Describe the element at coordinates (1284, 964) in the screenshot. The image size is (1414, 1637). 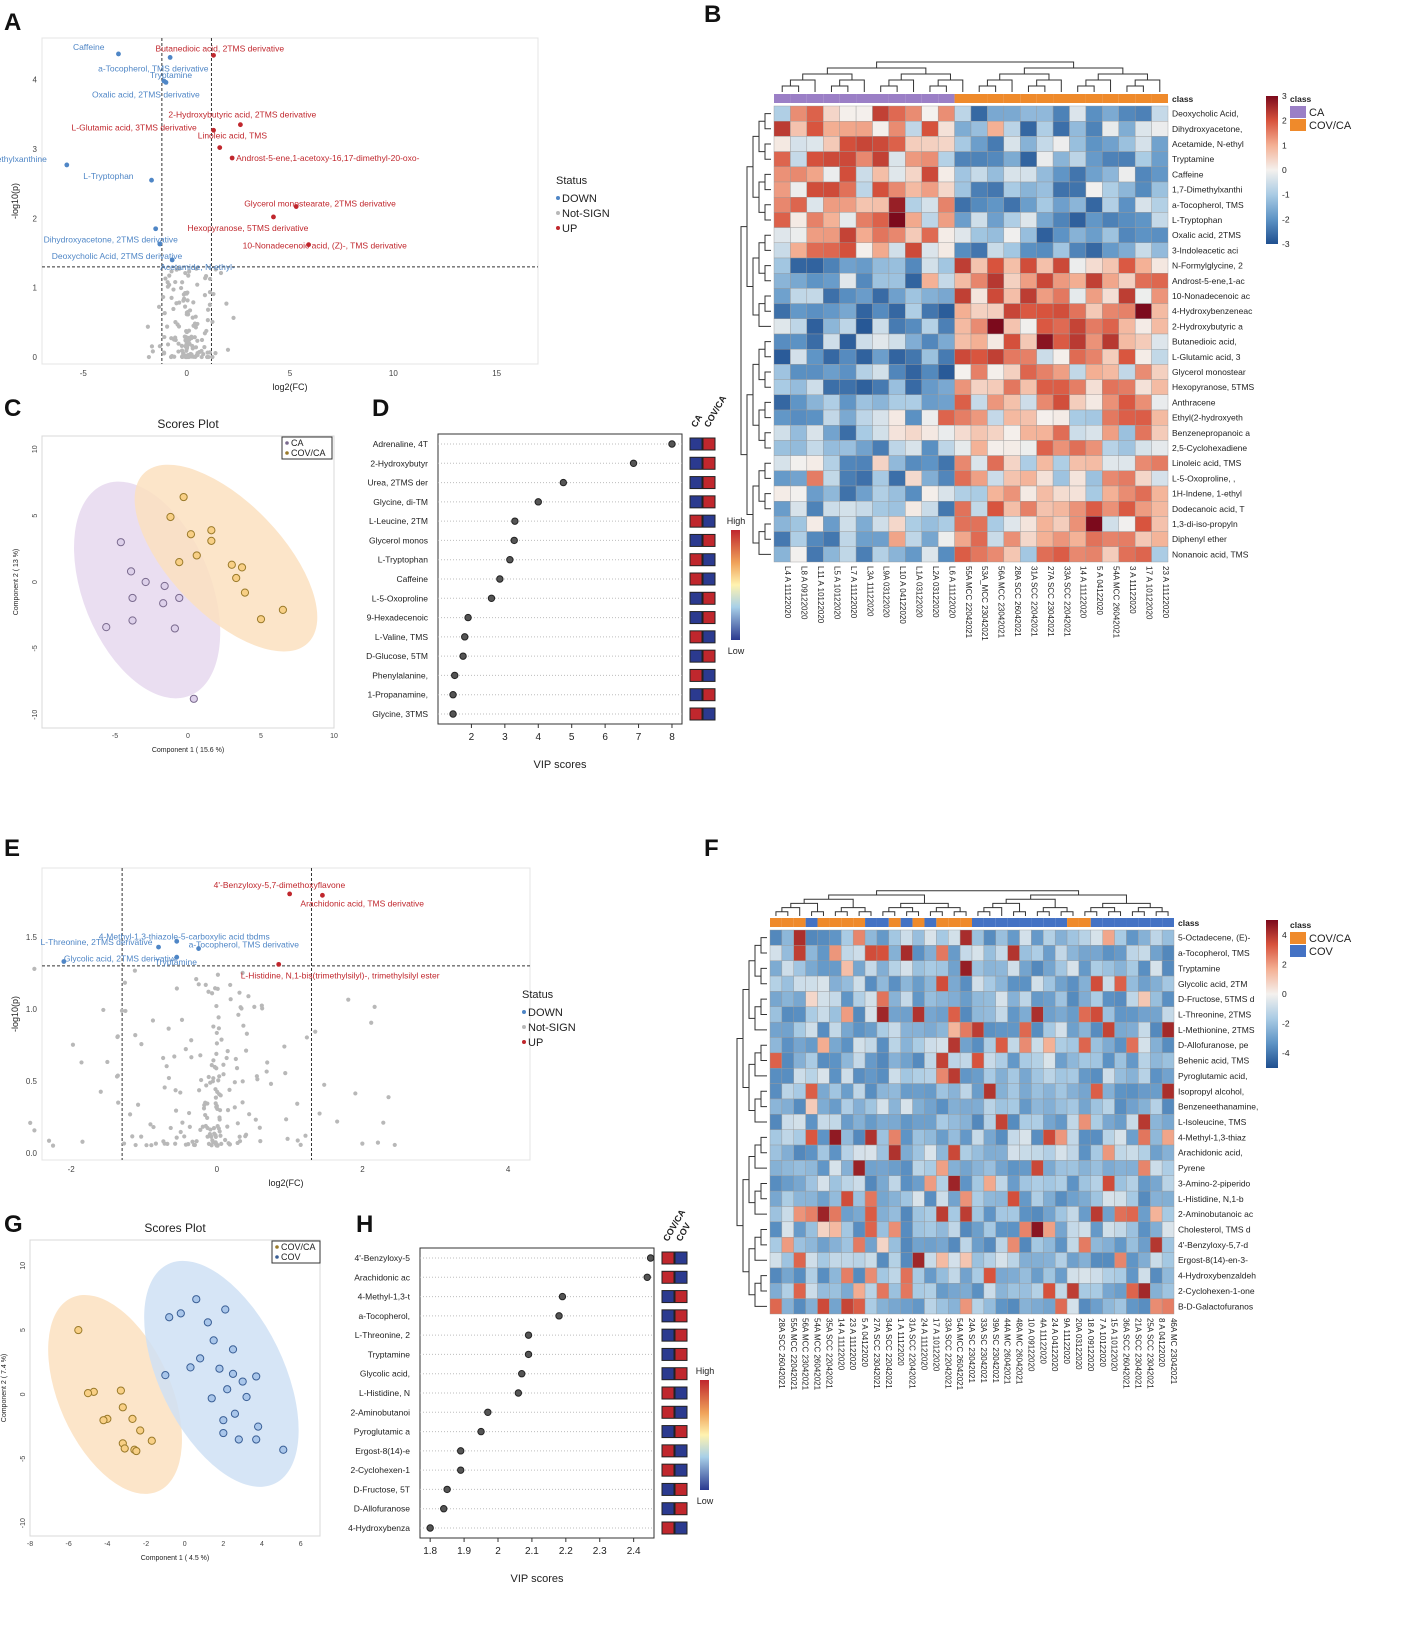
I see `scale-tick-label: 2` at that location.